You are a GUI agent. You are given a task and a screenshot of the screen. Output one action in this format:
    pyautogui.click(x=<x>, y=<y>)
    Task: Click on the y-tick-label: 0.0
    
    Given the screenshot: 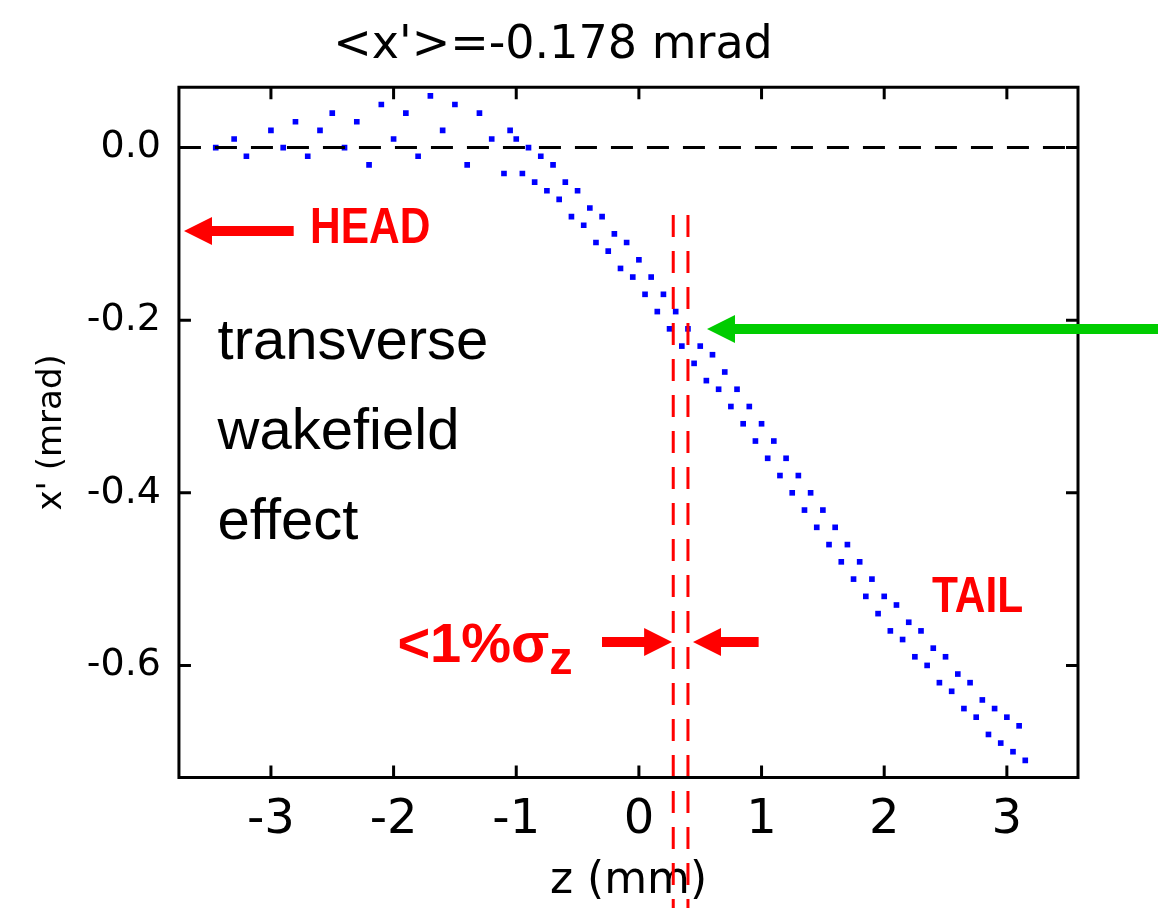 What is the action you would take?
    pyautogui.click(x=130, y=144)
    